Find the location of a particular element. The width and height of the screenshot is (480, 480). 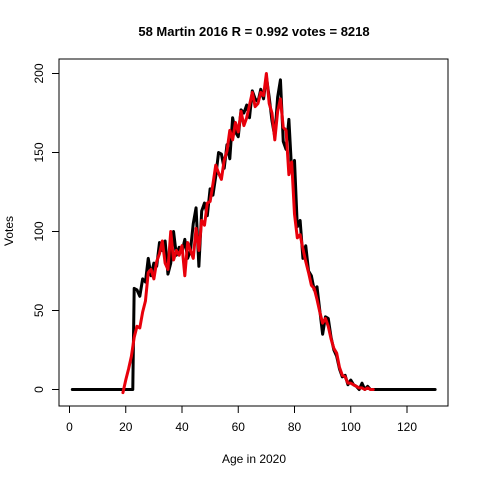

y-axis: 0 50 100 150 200 is located at coordinates (45, 228).